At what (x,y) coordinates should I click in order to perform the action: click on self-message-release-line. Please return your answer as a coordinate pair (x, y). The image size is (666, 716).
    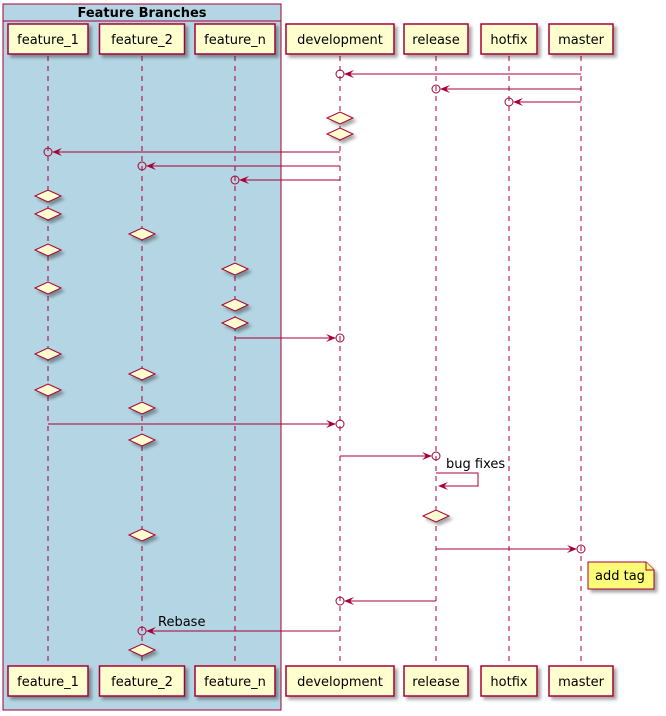
    Looking at the image, I should click on (457, 479).